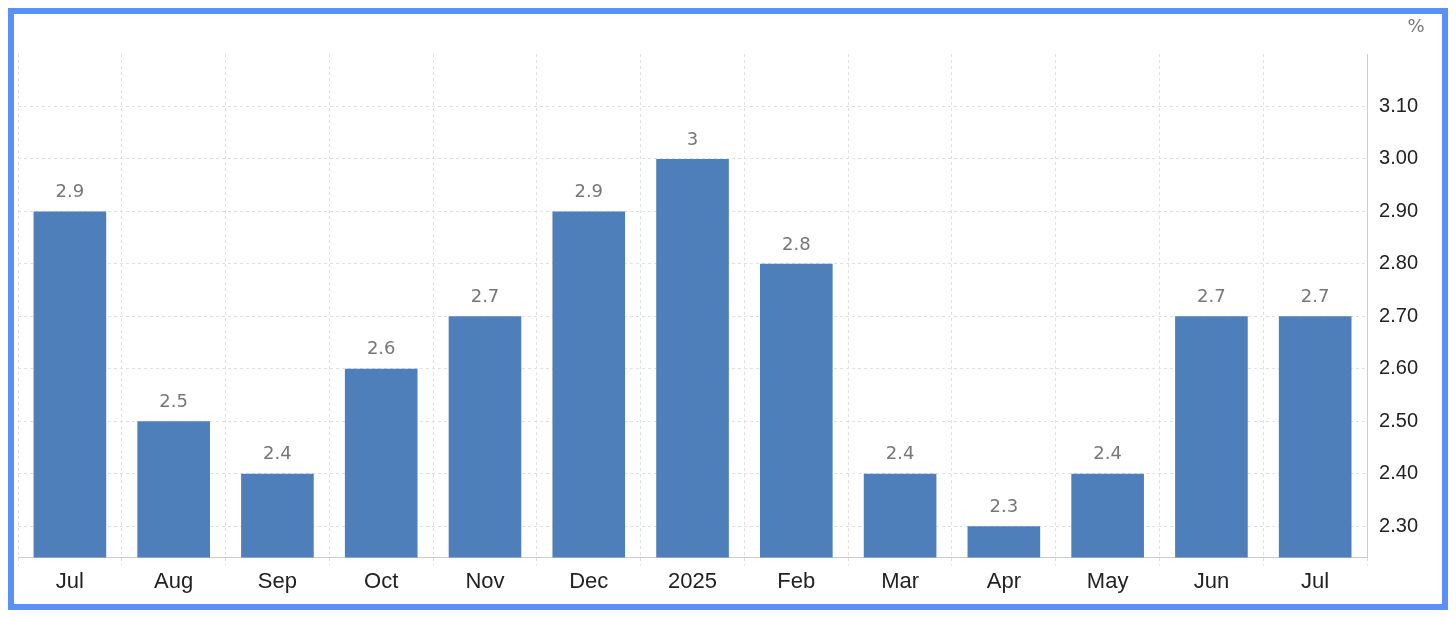 Image resolution: width=1456 pixels, height=618 pixels. Describe the element at coordinates (796, 243) in the screenshot. I see `data-label: 2.8` at that location.